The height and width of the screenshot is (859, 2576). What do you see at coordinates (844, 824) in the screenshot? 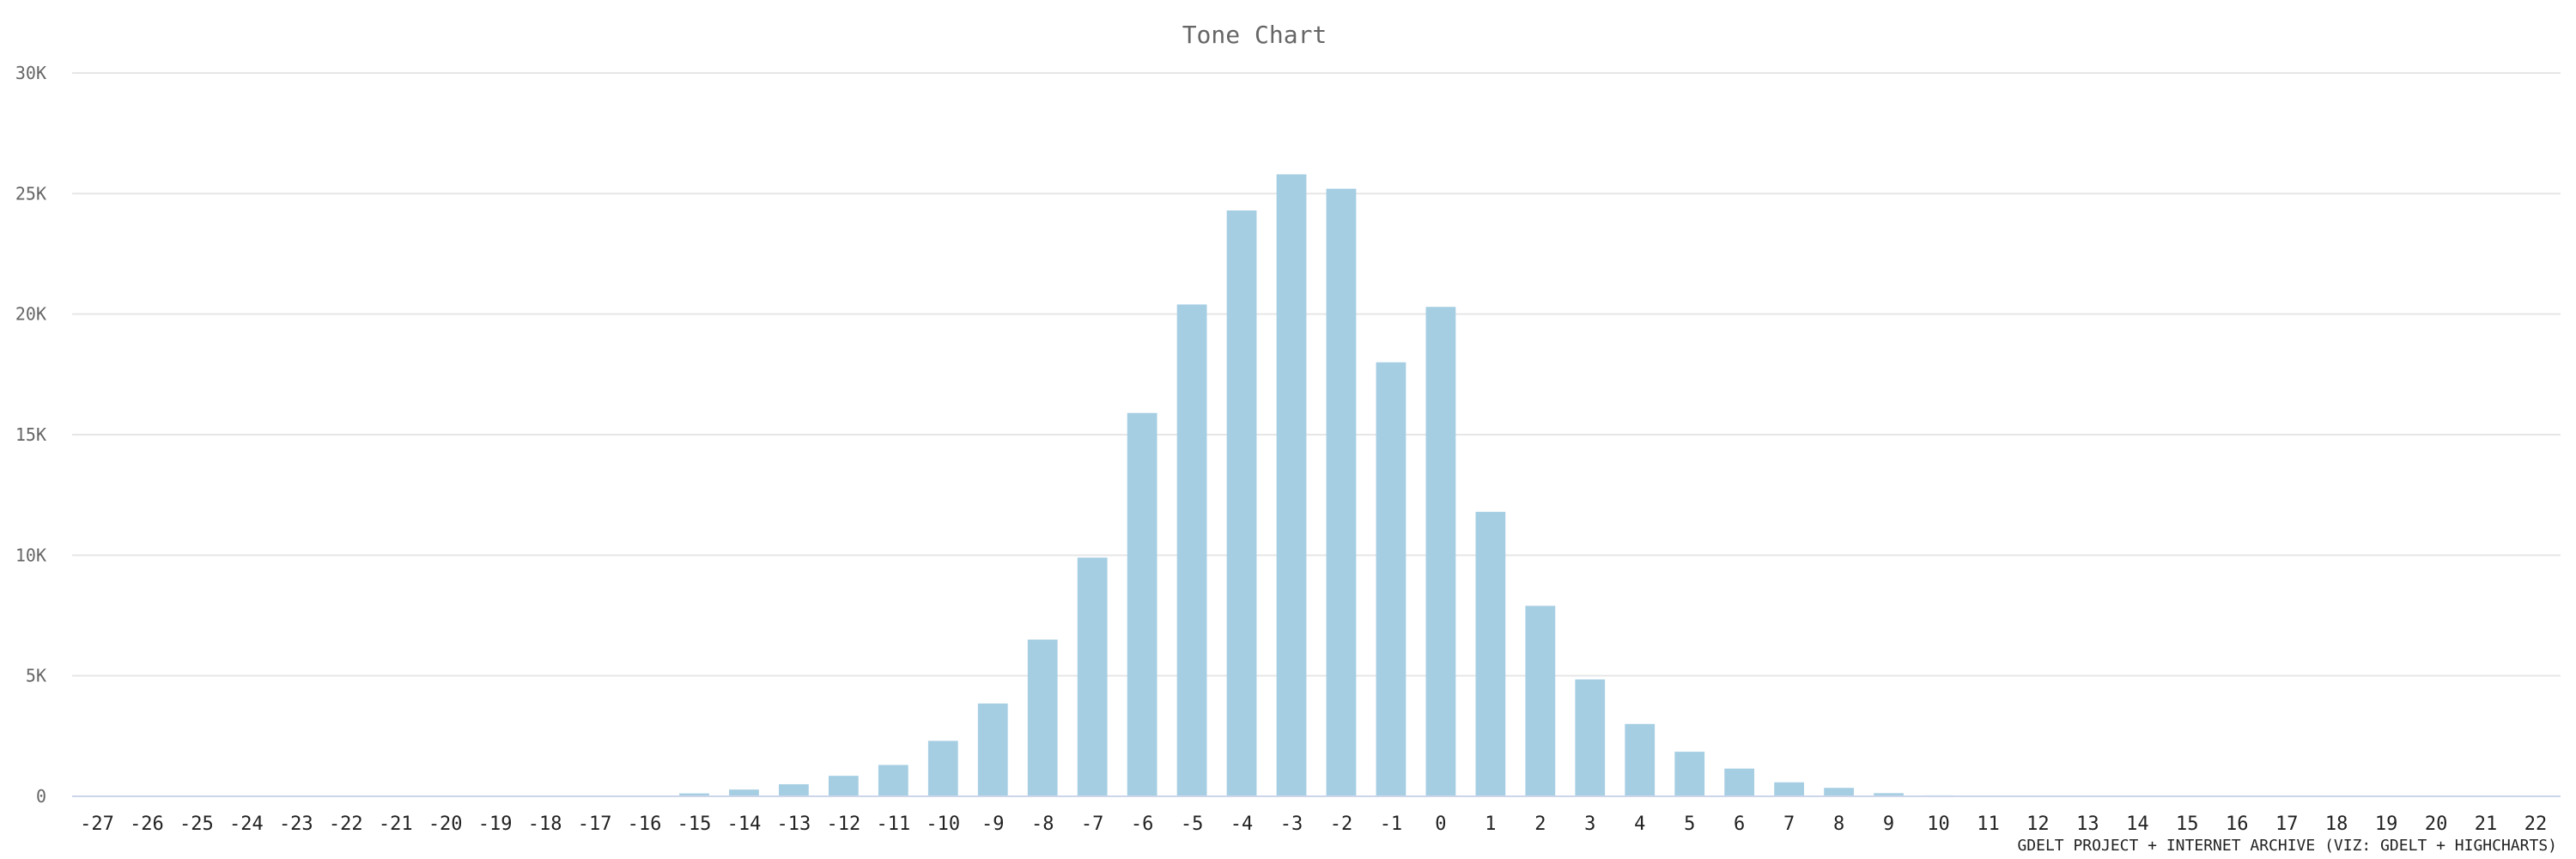
I see `x-tick-label: -12` at bounding box center [844, 824].